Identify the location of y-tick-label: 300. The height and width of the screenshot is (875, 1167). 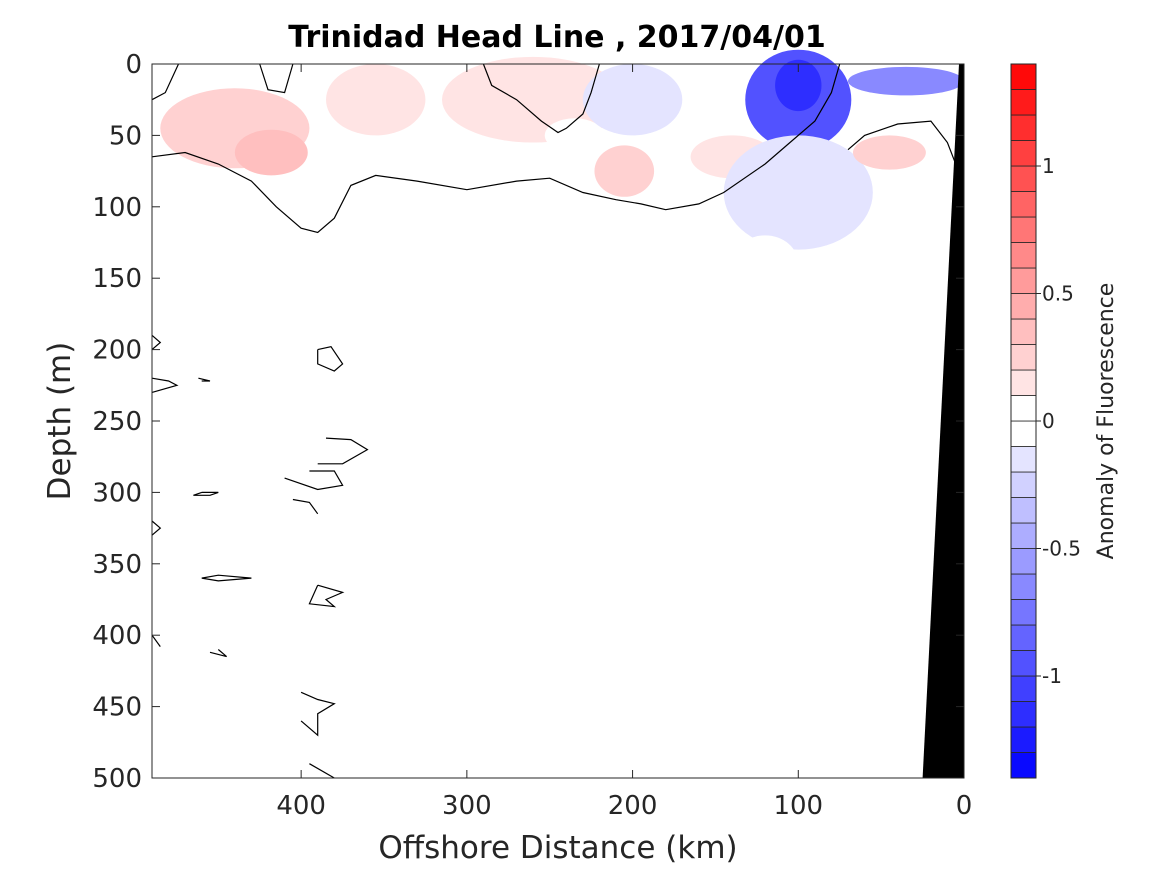
(117, 493).